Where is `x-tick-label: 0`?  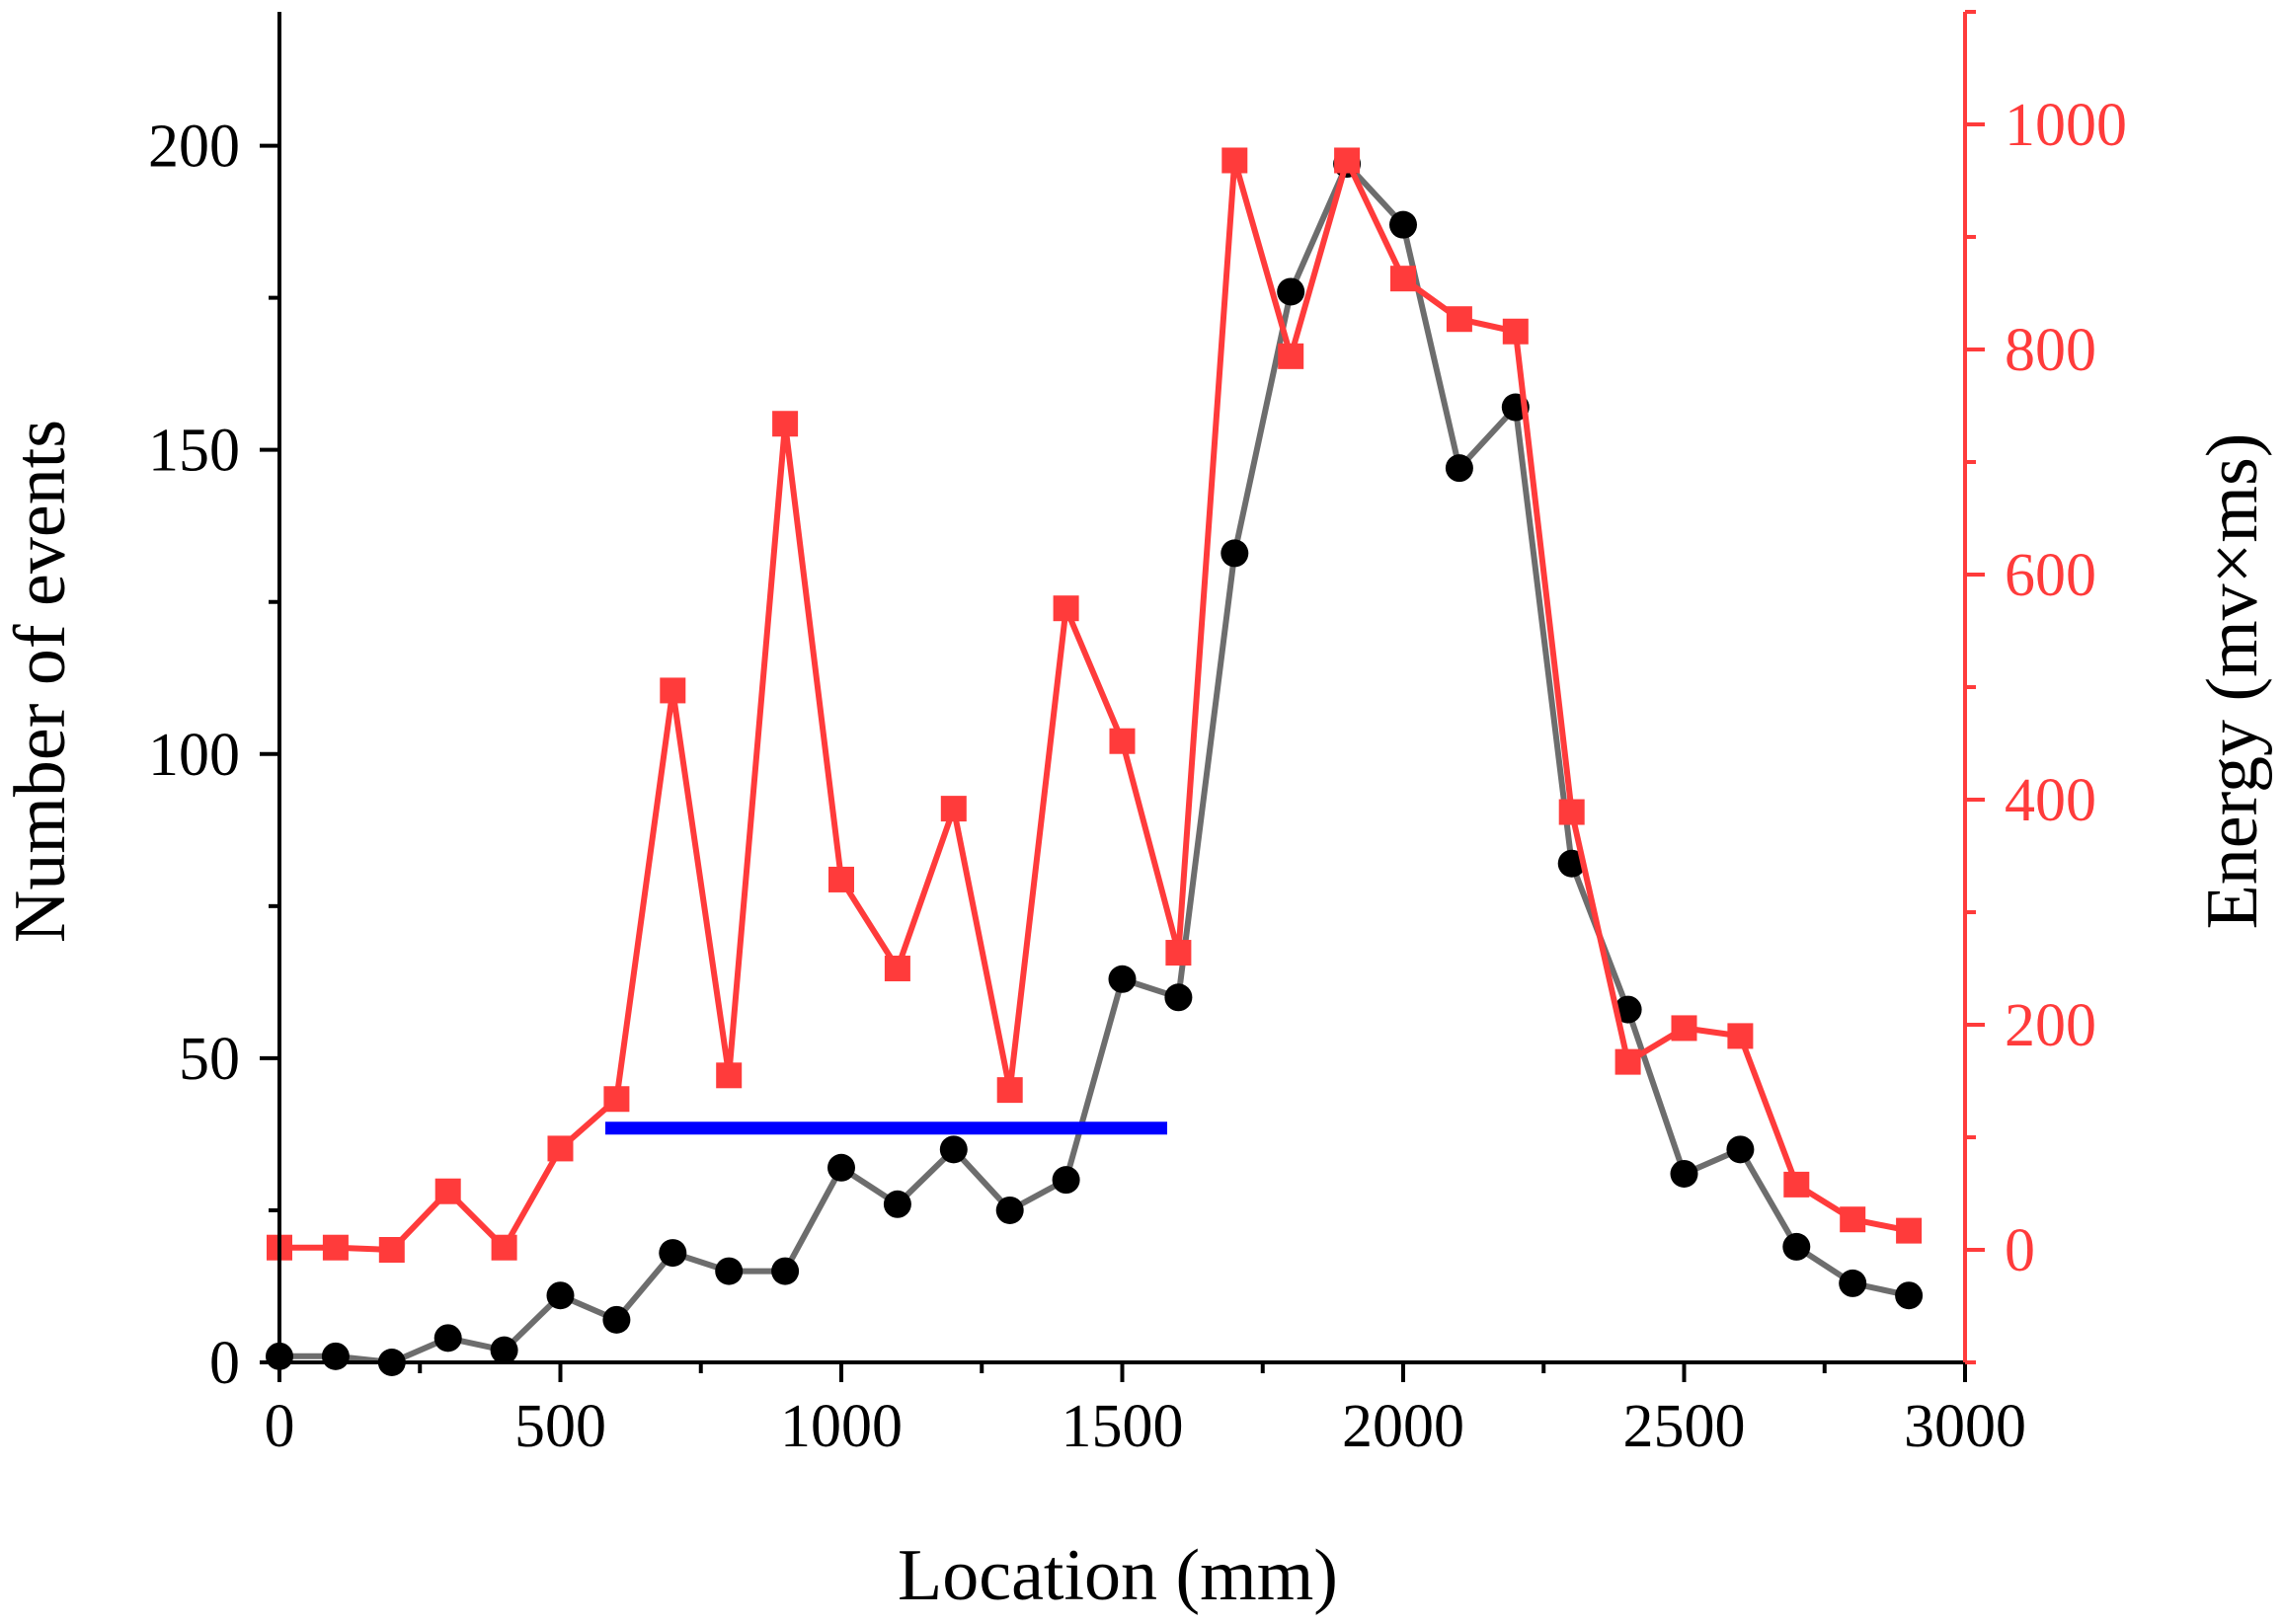
x-tick-label: 0 is located at coordinates (280, 1427).